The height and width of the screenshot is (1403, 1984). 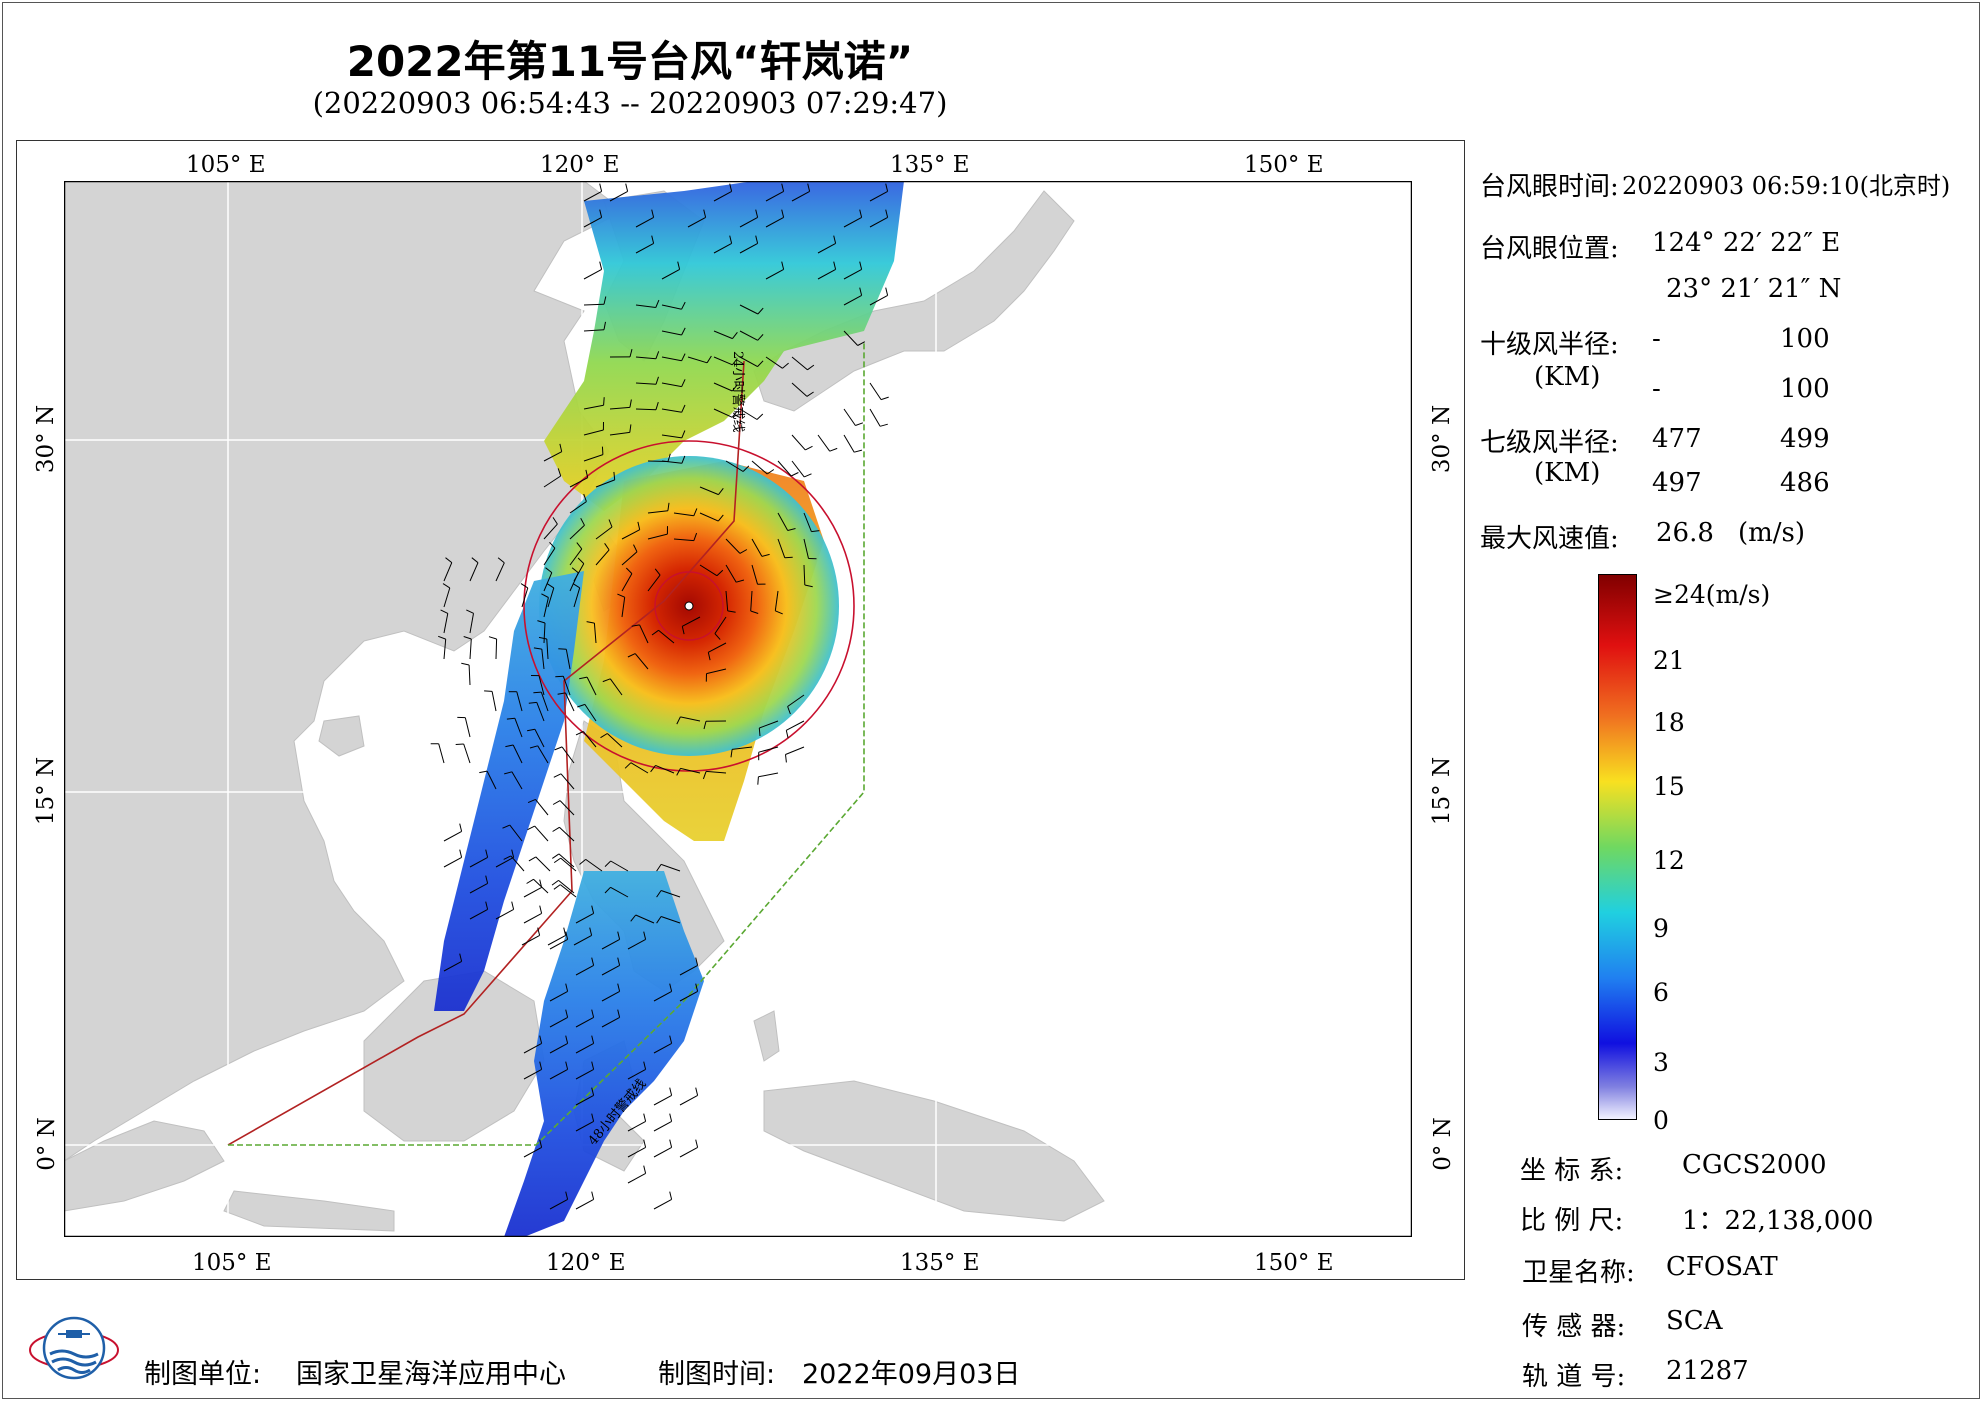 What do you see at coordinates (604, 1054) in the screenshot?
I see `swath-south` at bounding box center [604, 1054].